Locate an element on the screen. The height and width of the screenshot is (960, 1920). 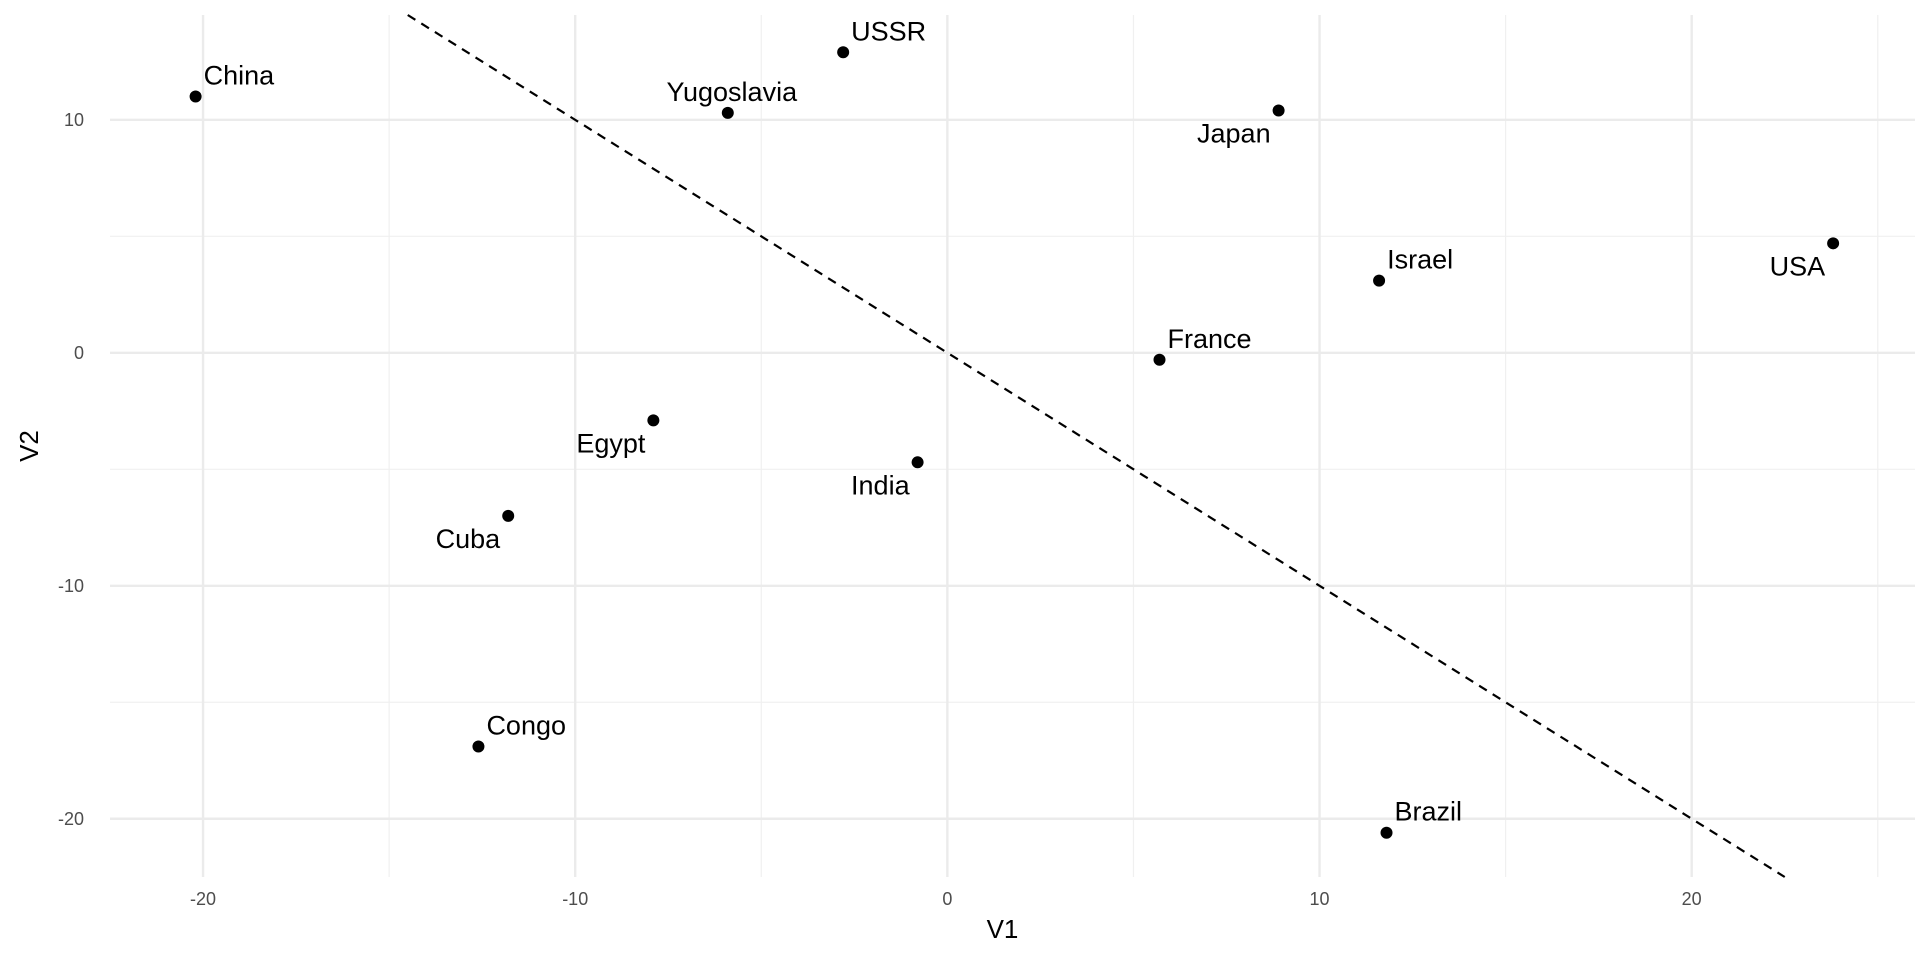
y-axis-tick-labels: -20 -10 0 10 is located at coordinates (71, 469).